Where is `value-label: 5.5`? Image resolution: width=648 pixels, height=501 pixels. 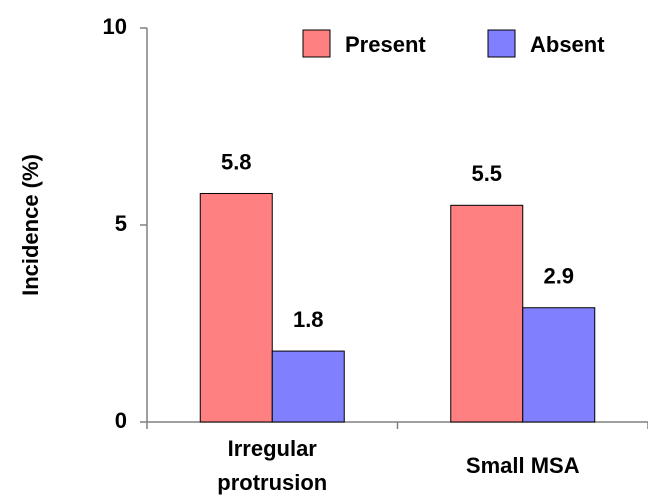
value-label: 5.5 is located at coordinates (486, 173).